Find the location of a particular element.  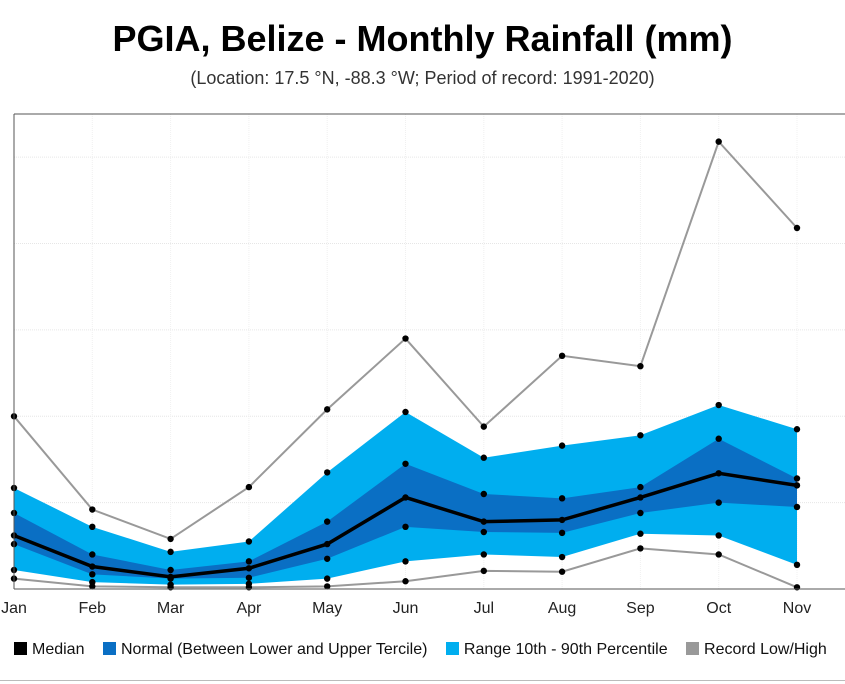

x-tick-label: Apr is located at coordinates (249, 608).